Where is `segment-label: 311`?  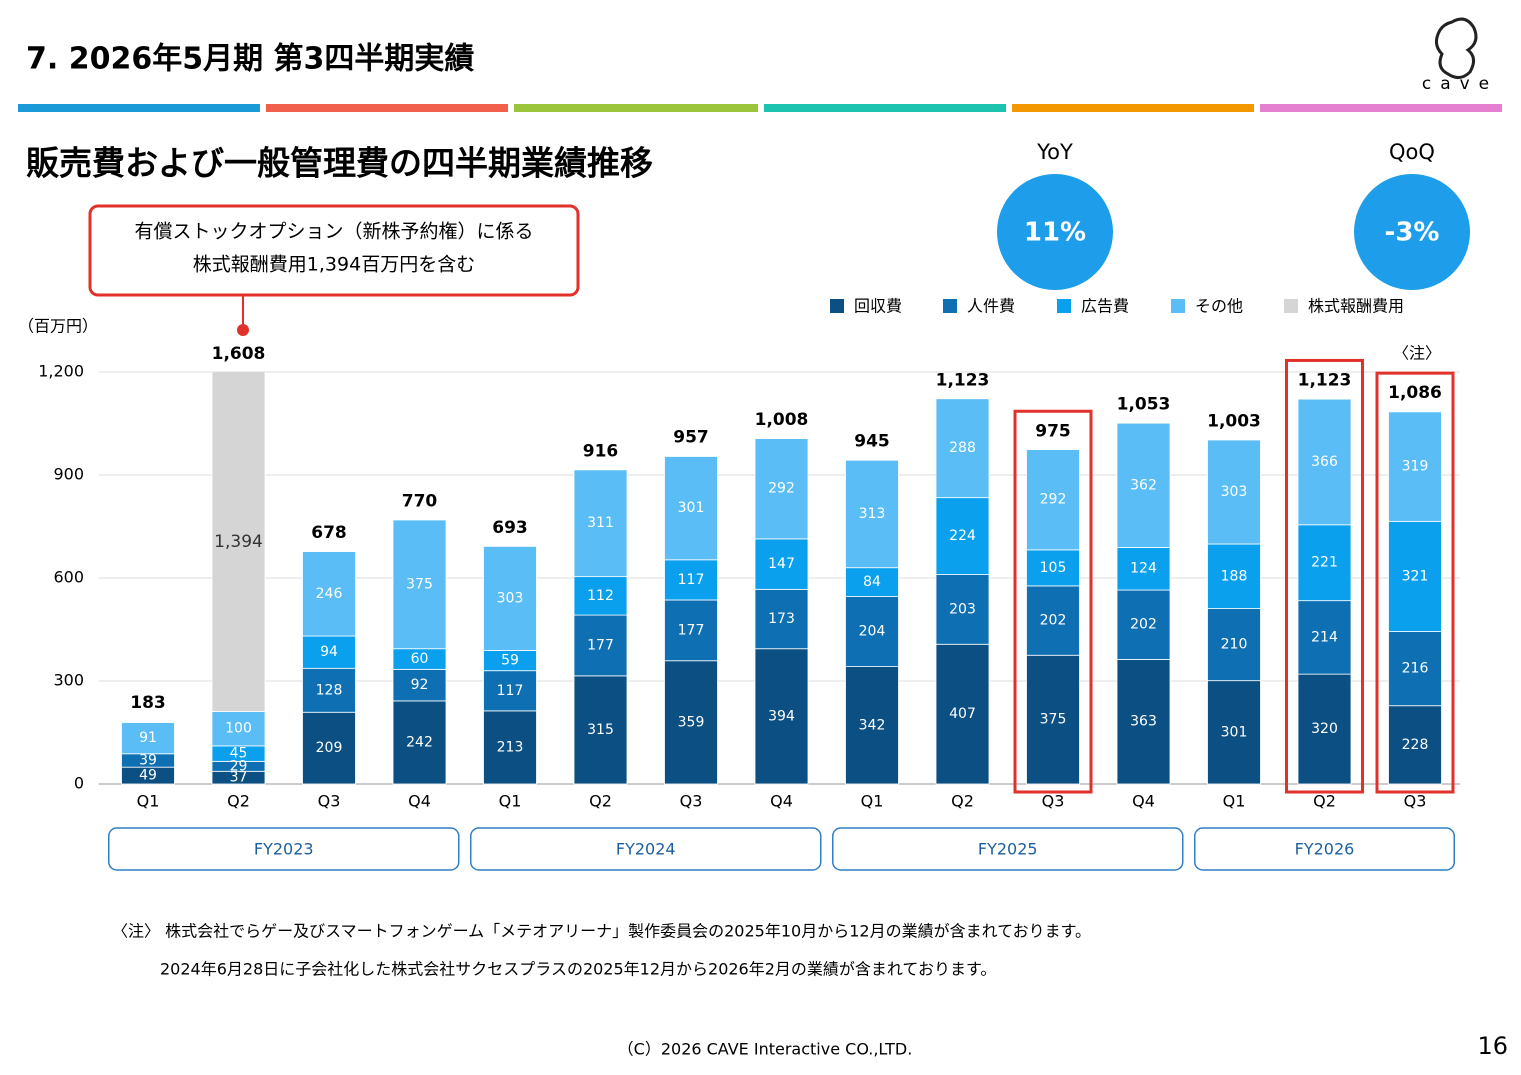 segment-label: 311 is located at coordinates (600, 523).